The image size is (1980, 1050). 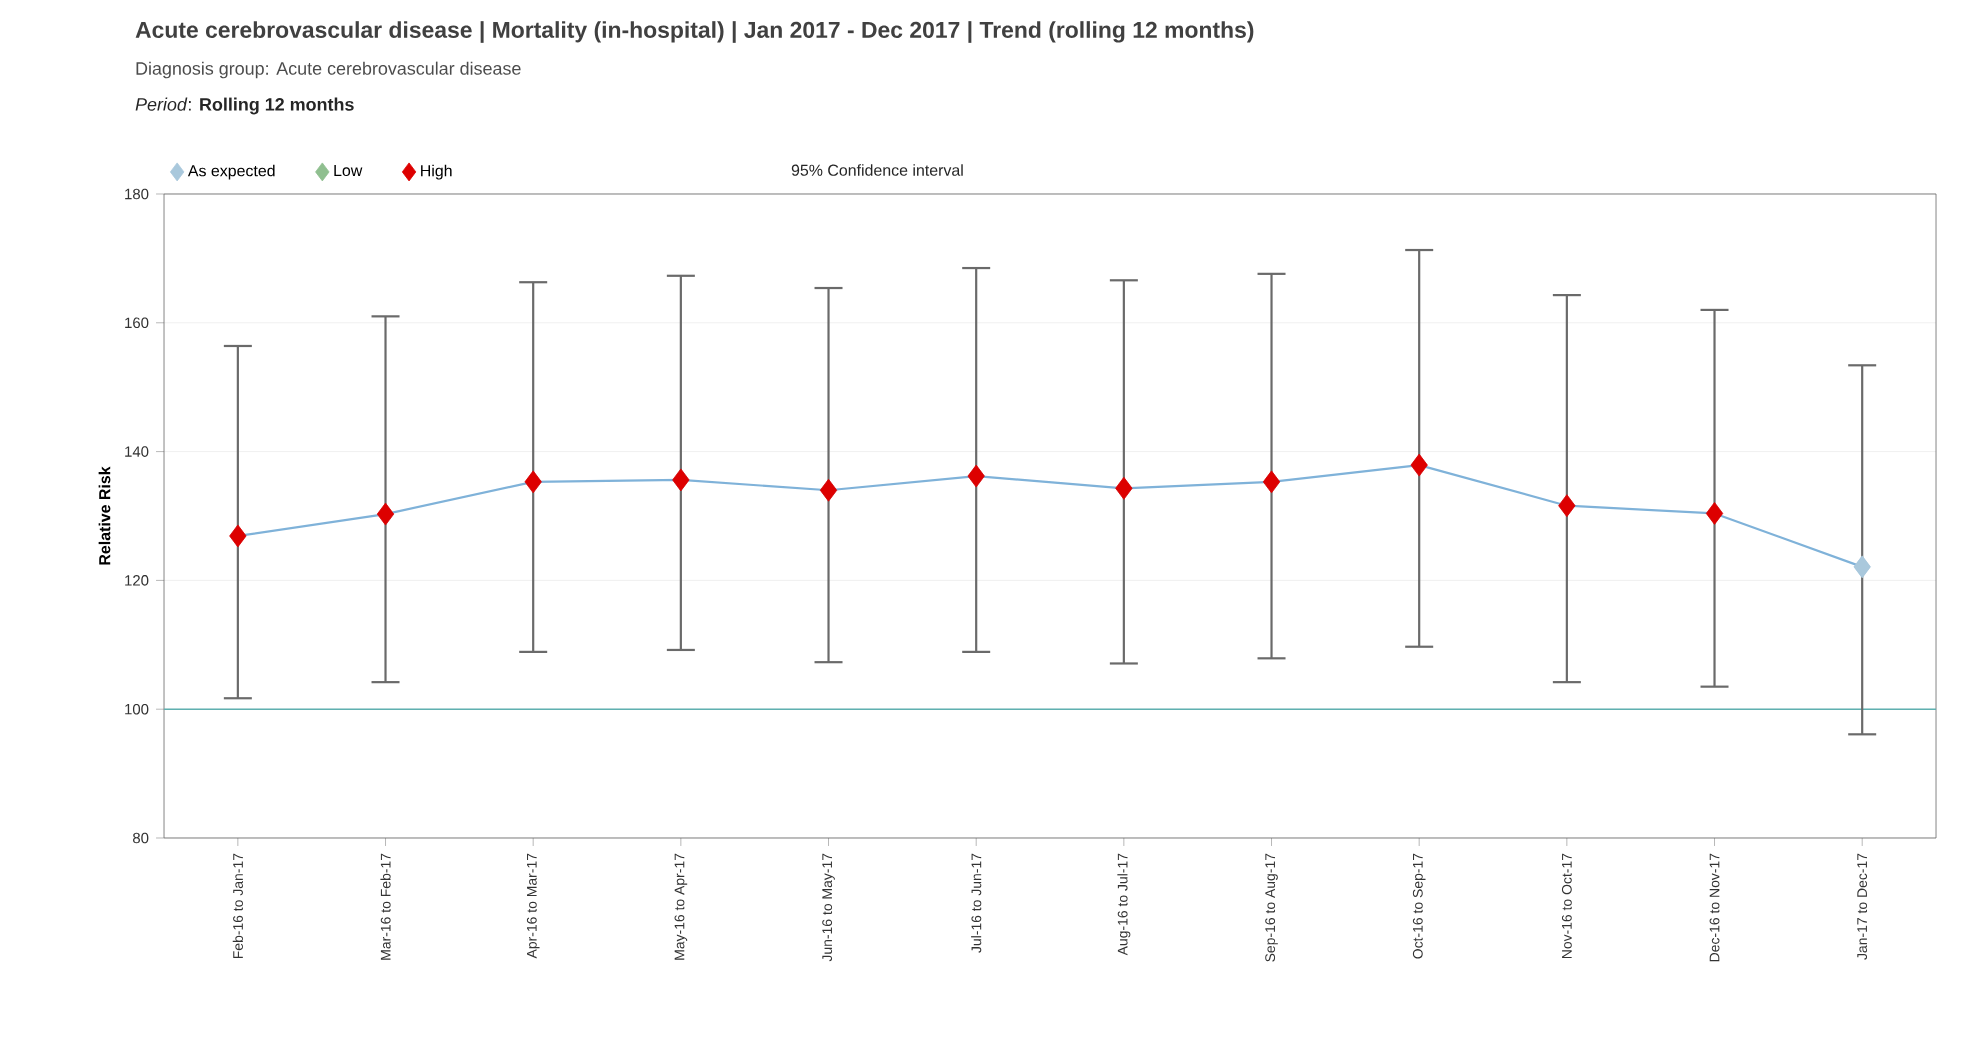 What do you see at coordinates (328, 70) in the screenshot?
I see `chart-subtitle: Diagnosis group: Acute cerebrovascular disease` at bounding box center [328, 70].